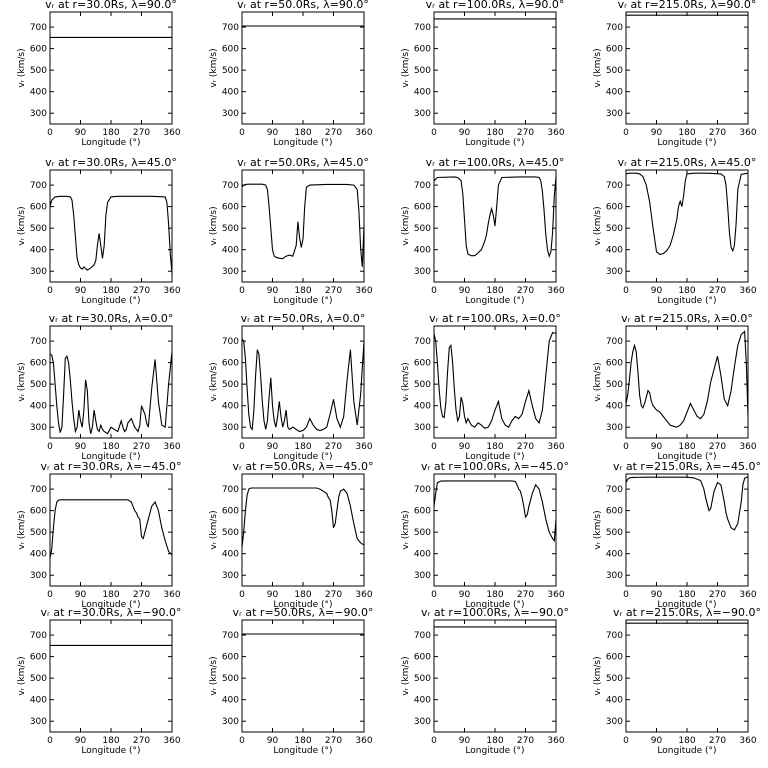 The image size is (768, 768). I want to click on panel-title: vᵣ at r=50.0Rs, λ=−45.0°, so click(303, 466).